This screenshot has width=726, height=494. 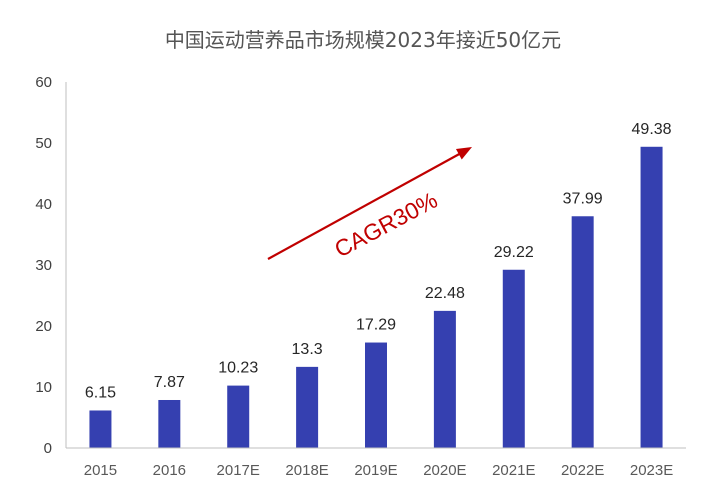 I want to click on data-label: 6.15, so click(x=100, y=392).